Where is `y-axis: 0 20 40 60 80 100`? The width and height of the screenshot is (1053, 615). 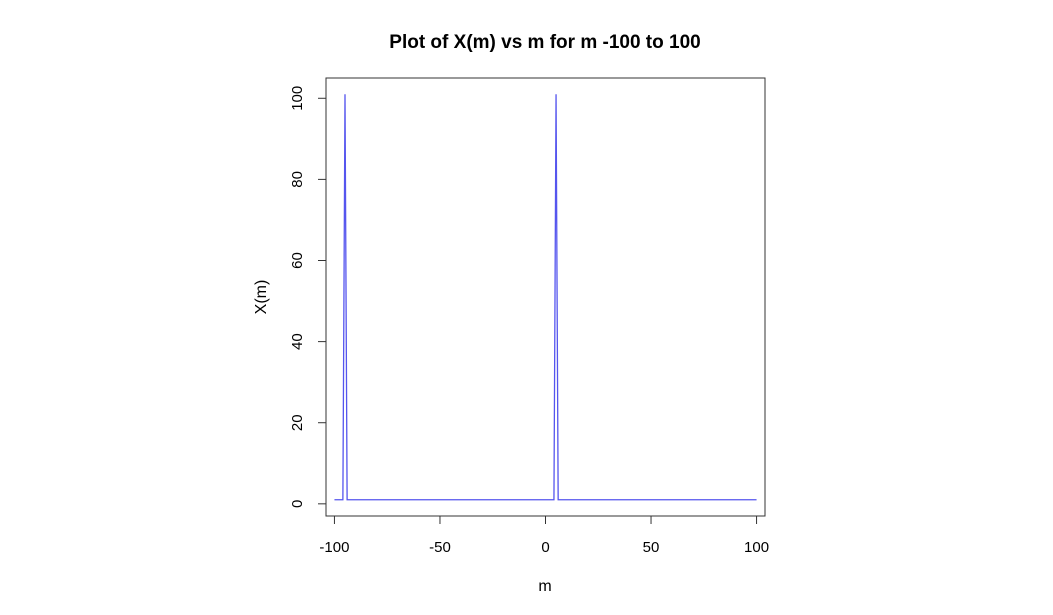
y-axis: 0 20 40 60 80 100 is located at coordinates (308, 297).